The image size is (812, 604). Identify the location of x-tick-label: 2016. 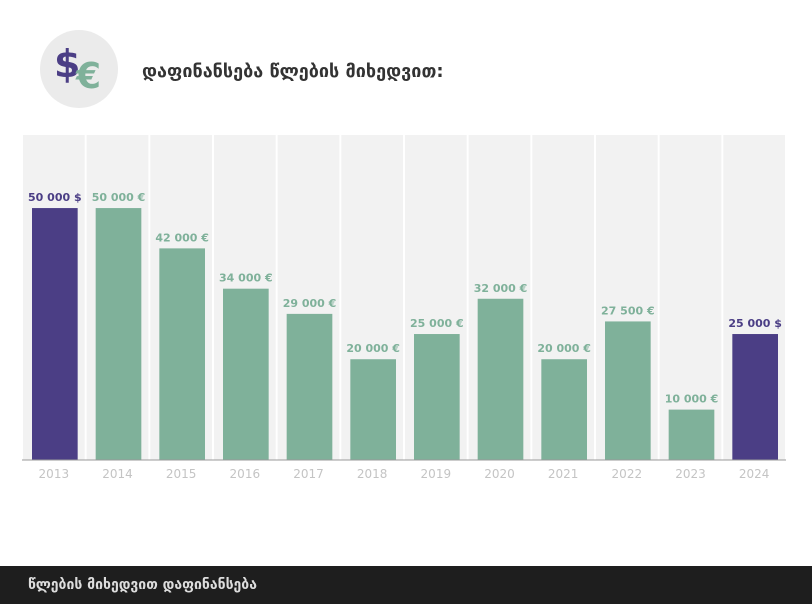
(245, 474).